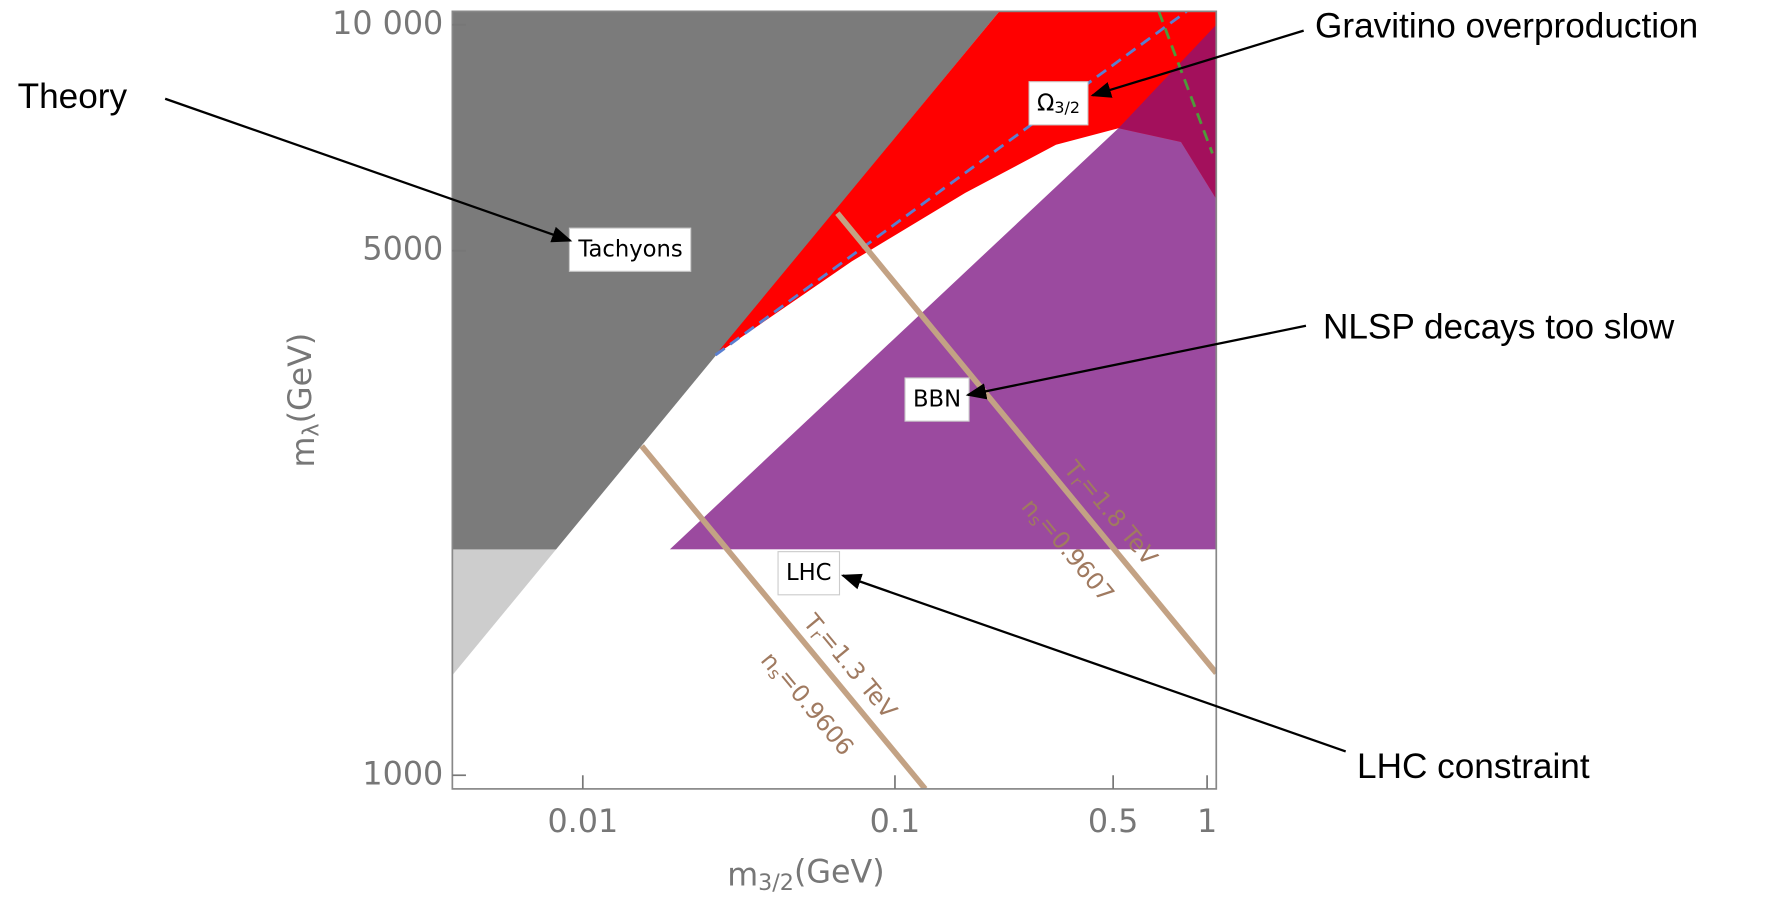 The width and height of the screenshot is (1781, 899). I want to click on region-label: Tachyons, so click(630, 249).